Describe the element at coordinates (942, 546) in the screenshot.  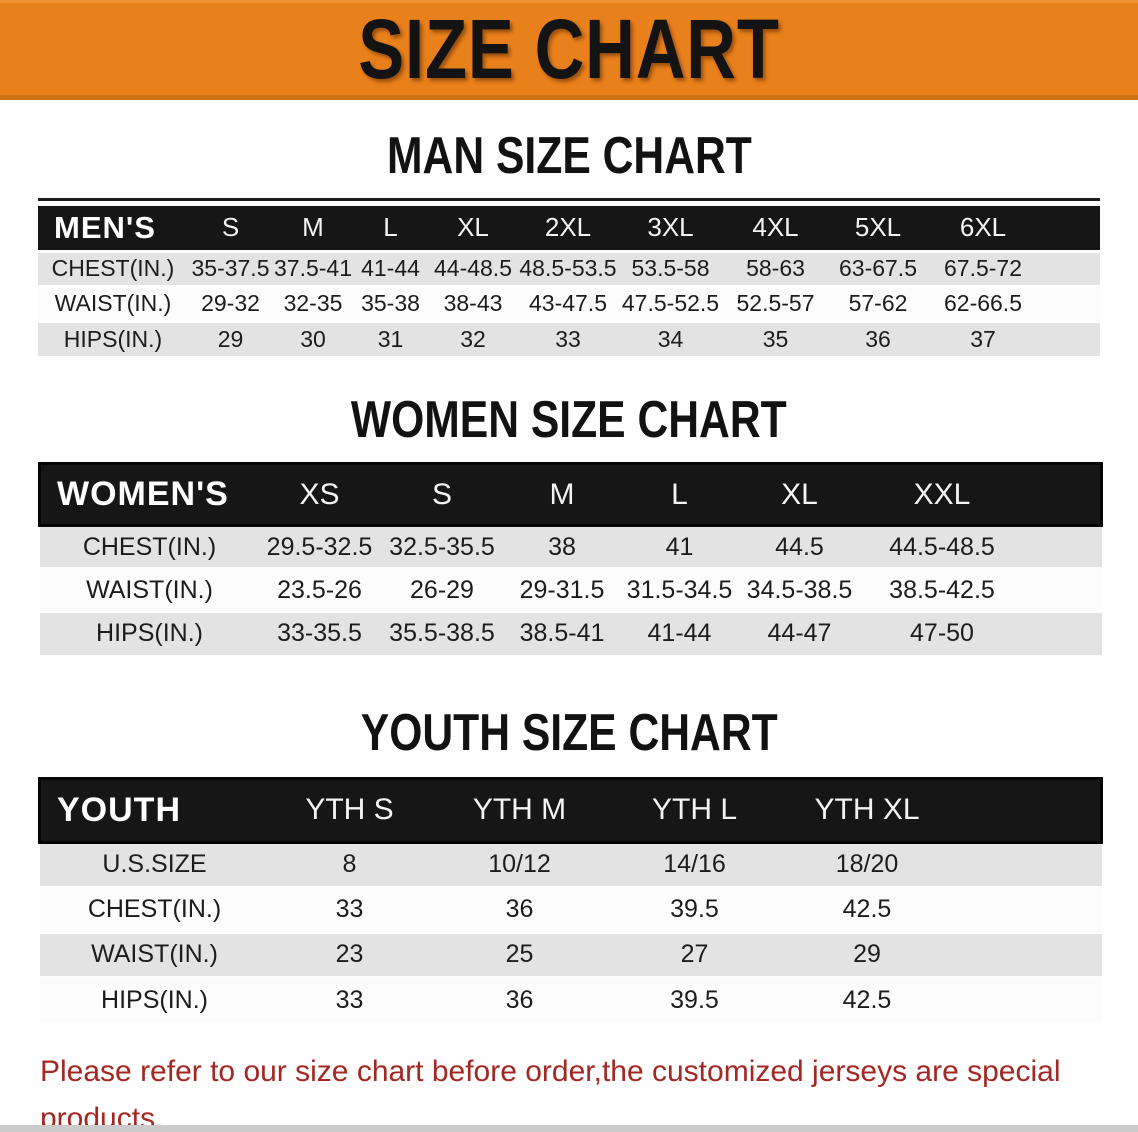
I see `size-cell: 44.5-48.5` at that location.